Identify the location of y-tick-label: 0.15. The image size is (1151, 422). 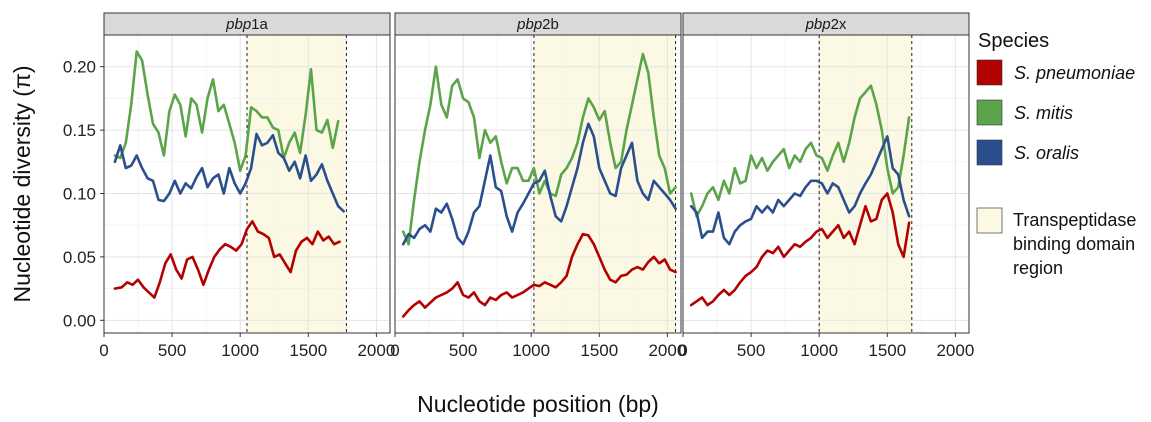
(79, 130).